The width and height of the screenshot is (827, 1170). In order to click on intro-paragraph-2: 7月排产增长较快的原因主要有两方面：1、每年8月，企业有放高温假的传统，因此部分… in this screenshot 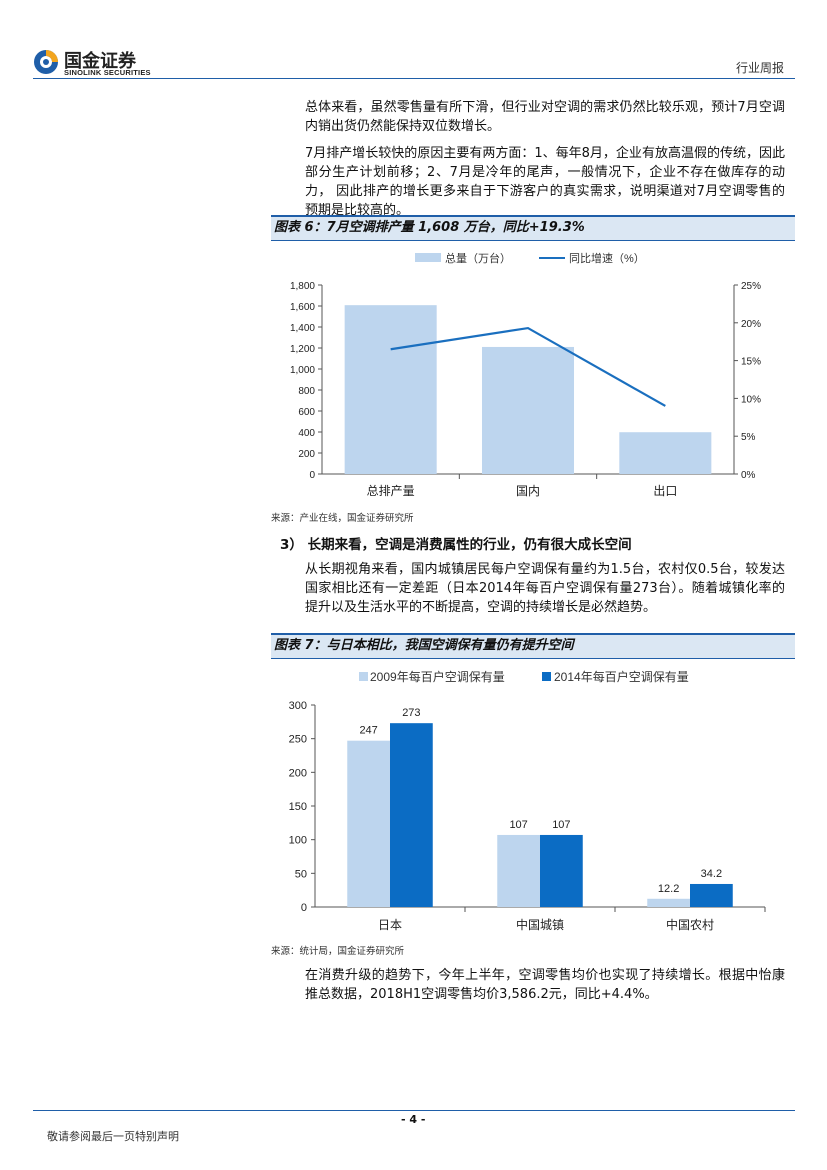, I will do `click(545, 182)`.